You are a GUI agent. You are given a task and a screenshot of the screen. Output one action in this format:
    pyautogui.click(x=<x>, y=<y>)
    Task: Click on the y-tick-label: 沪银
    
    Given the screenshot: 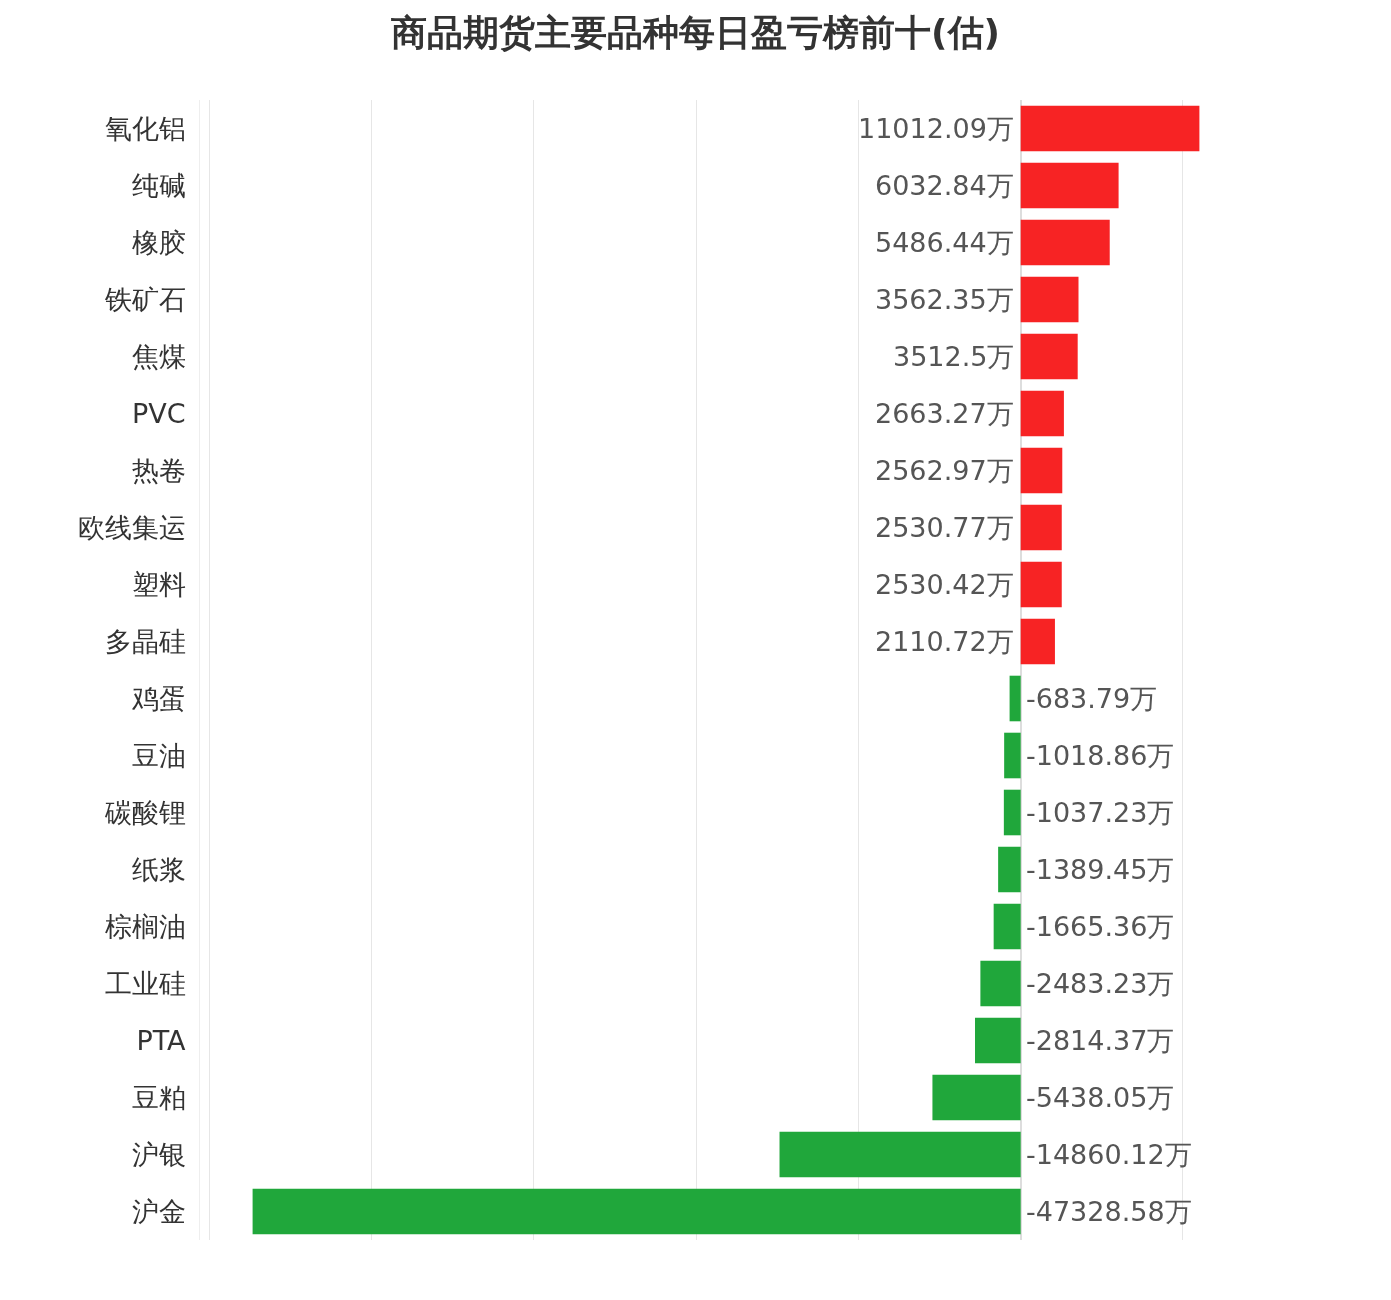 What is the action you would take?
    pyautogui.click(x=158, y=1154)
    